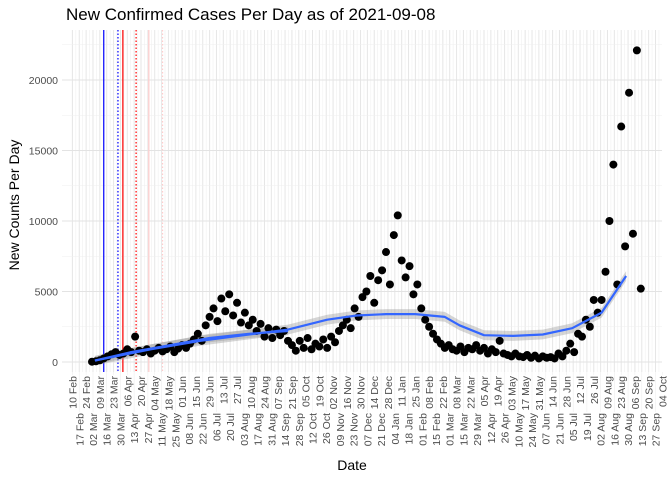  I want to click on x-tick-label: 12 Oct, so click(314, 428).